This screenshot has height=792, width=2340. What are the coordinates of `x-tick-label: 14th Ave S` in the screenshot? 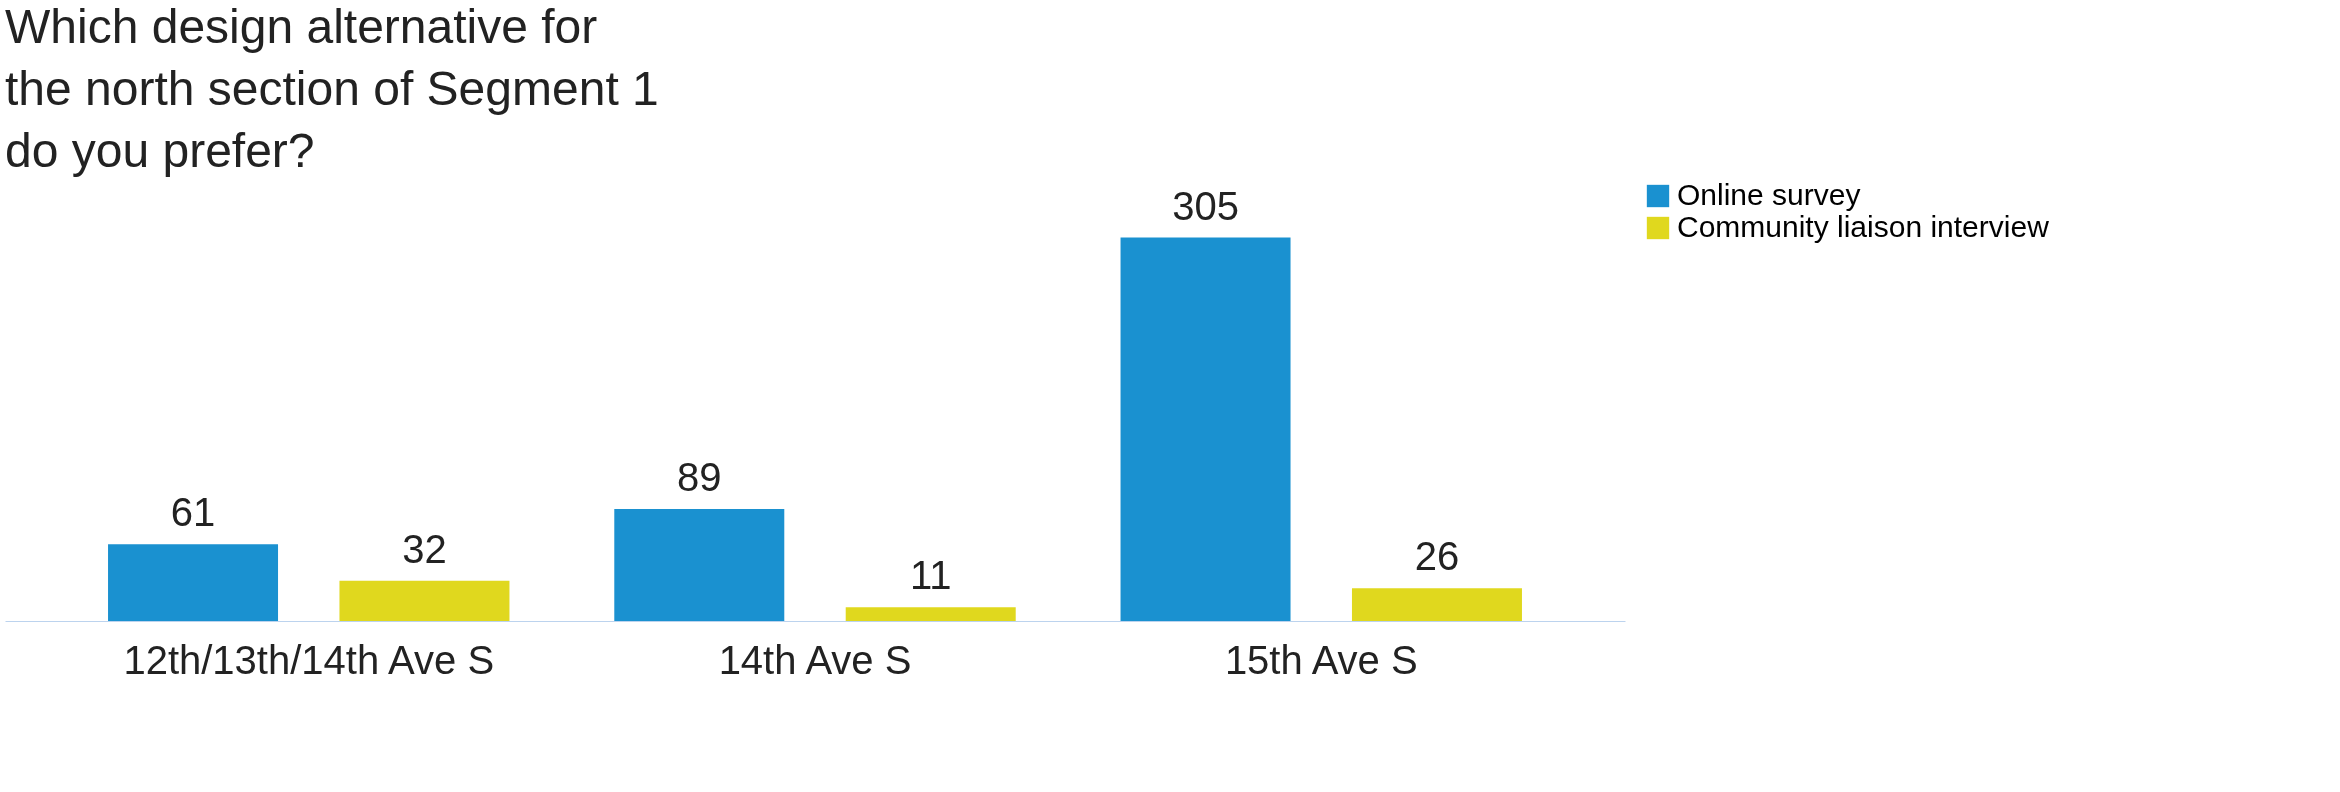 It's located at (815, 659).